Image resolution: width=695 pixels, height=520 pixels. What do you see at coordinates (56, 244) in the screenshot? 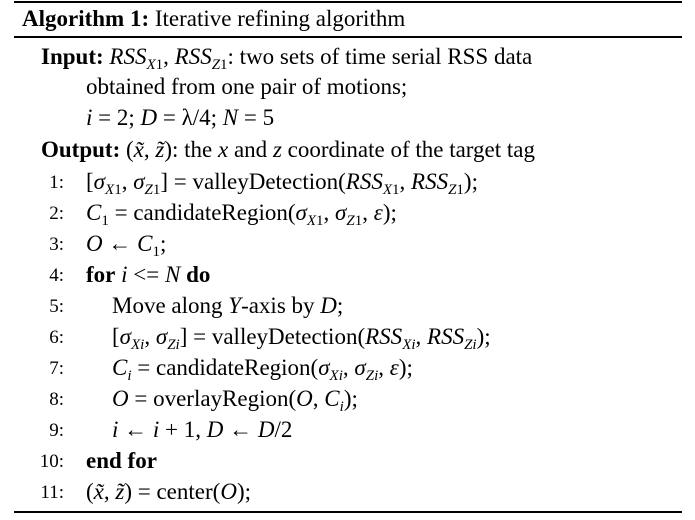
I see `step-number: 3:` at bounding box center [56, 244].